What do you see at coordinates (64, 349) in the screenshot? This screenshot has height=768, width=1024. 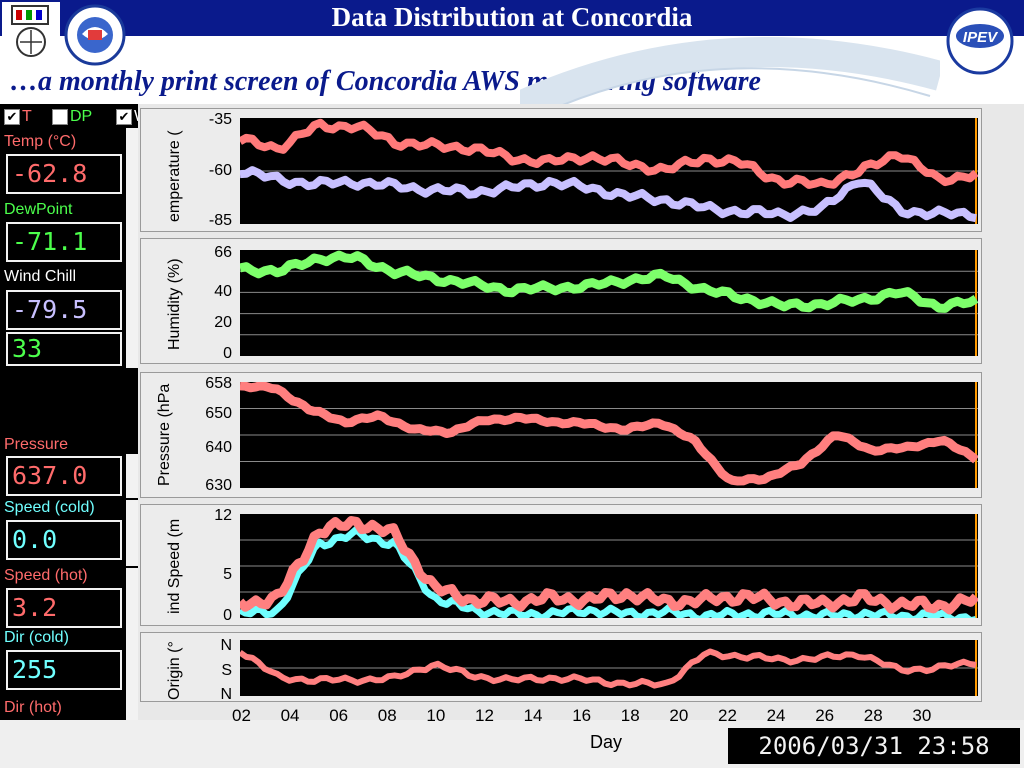 I see `humidity-value: 33` at bounding box center [64, 349].